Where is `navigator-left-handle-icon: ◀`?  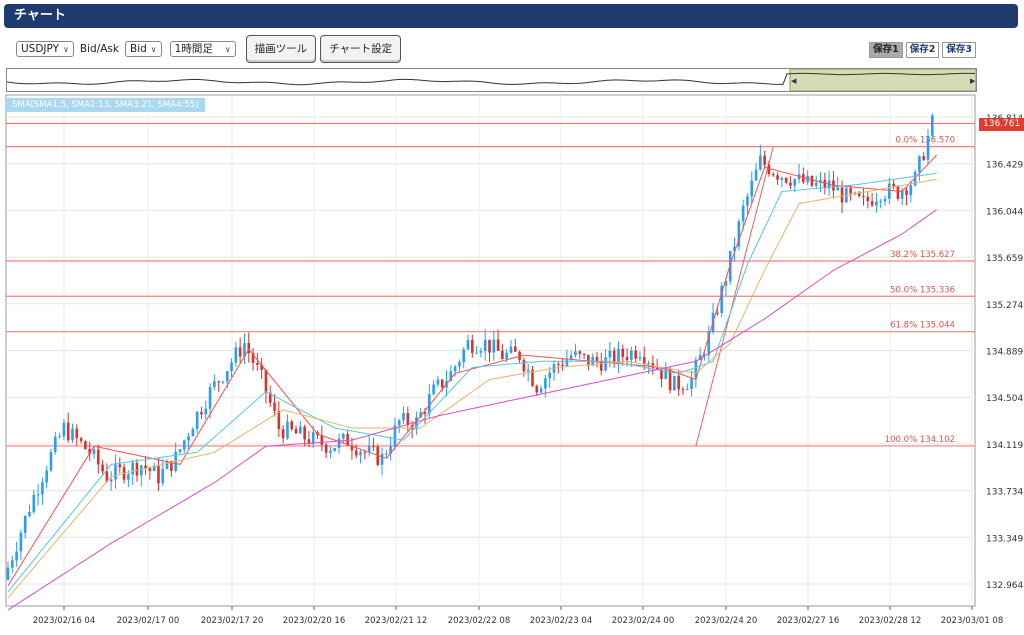
navigator-left-handle-icon: ◀ is located at coordinates (794, 81).